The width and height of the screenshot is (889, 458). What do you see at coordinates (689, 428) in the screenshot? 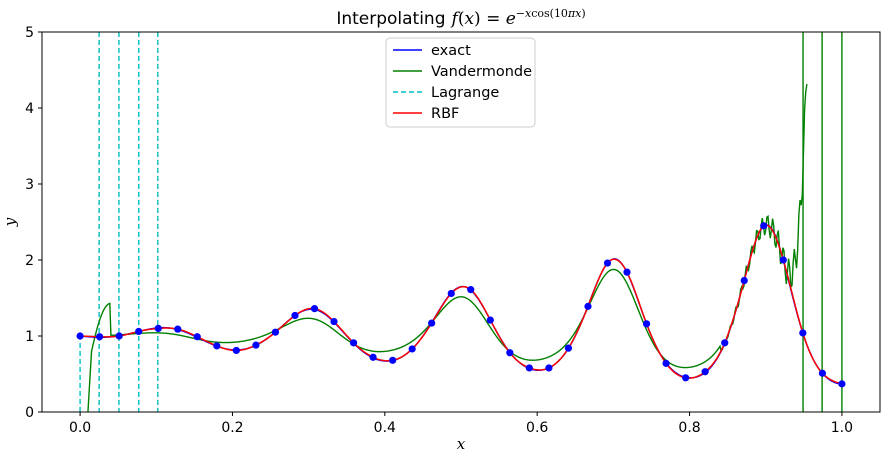
I see `x-tick-label: 0.8` at bounding box center [689, 428].